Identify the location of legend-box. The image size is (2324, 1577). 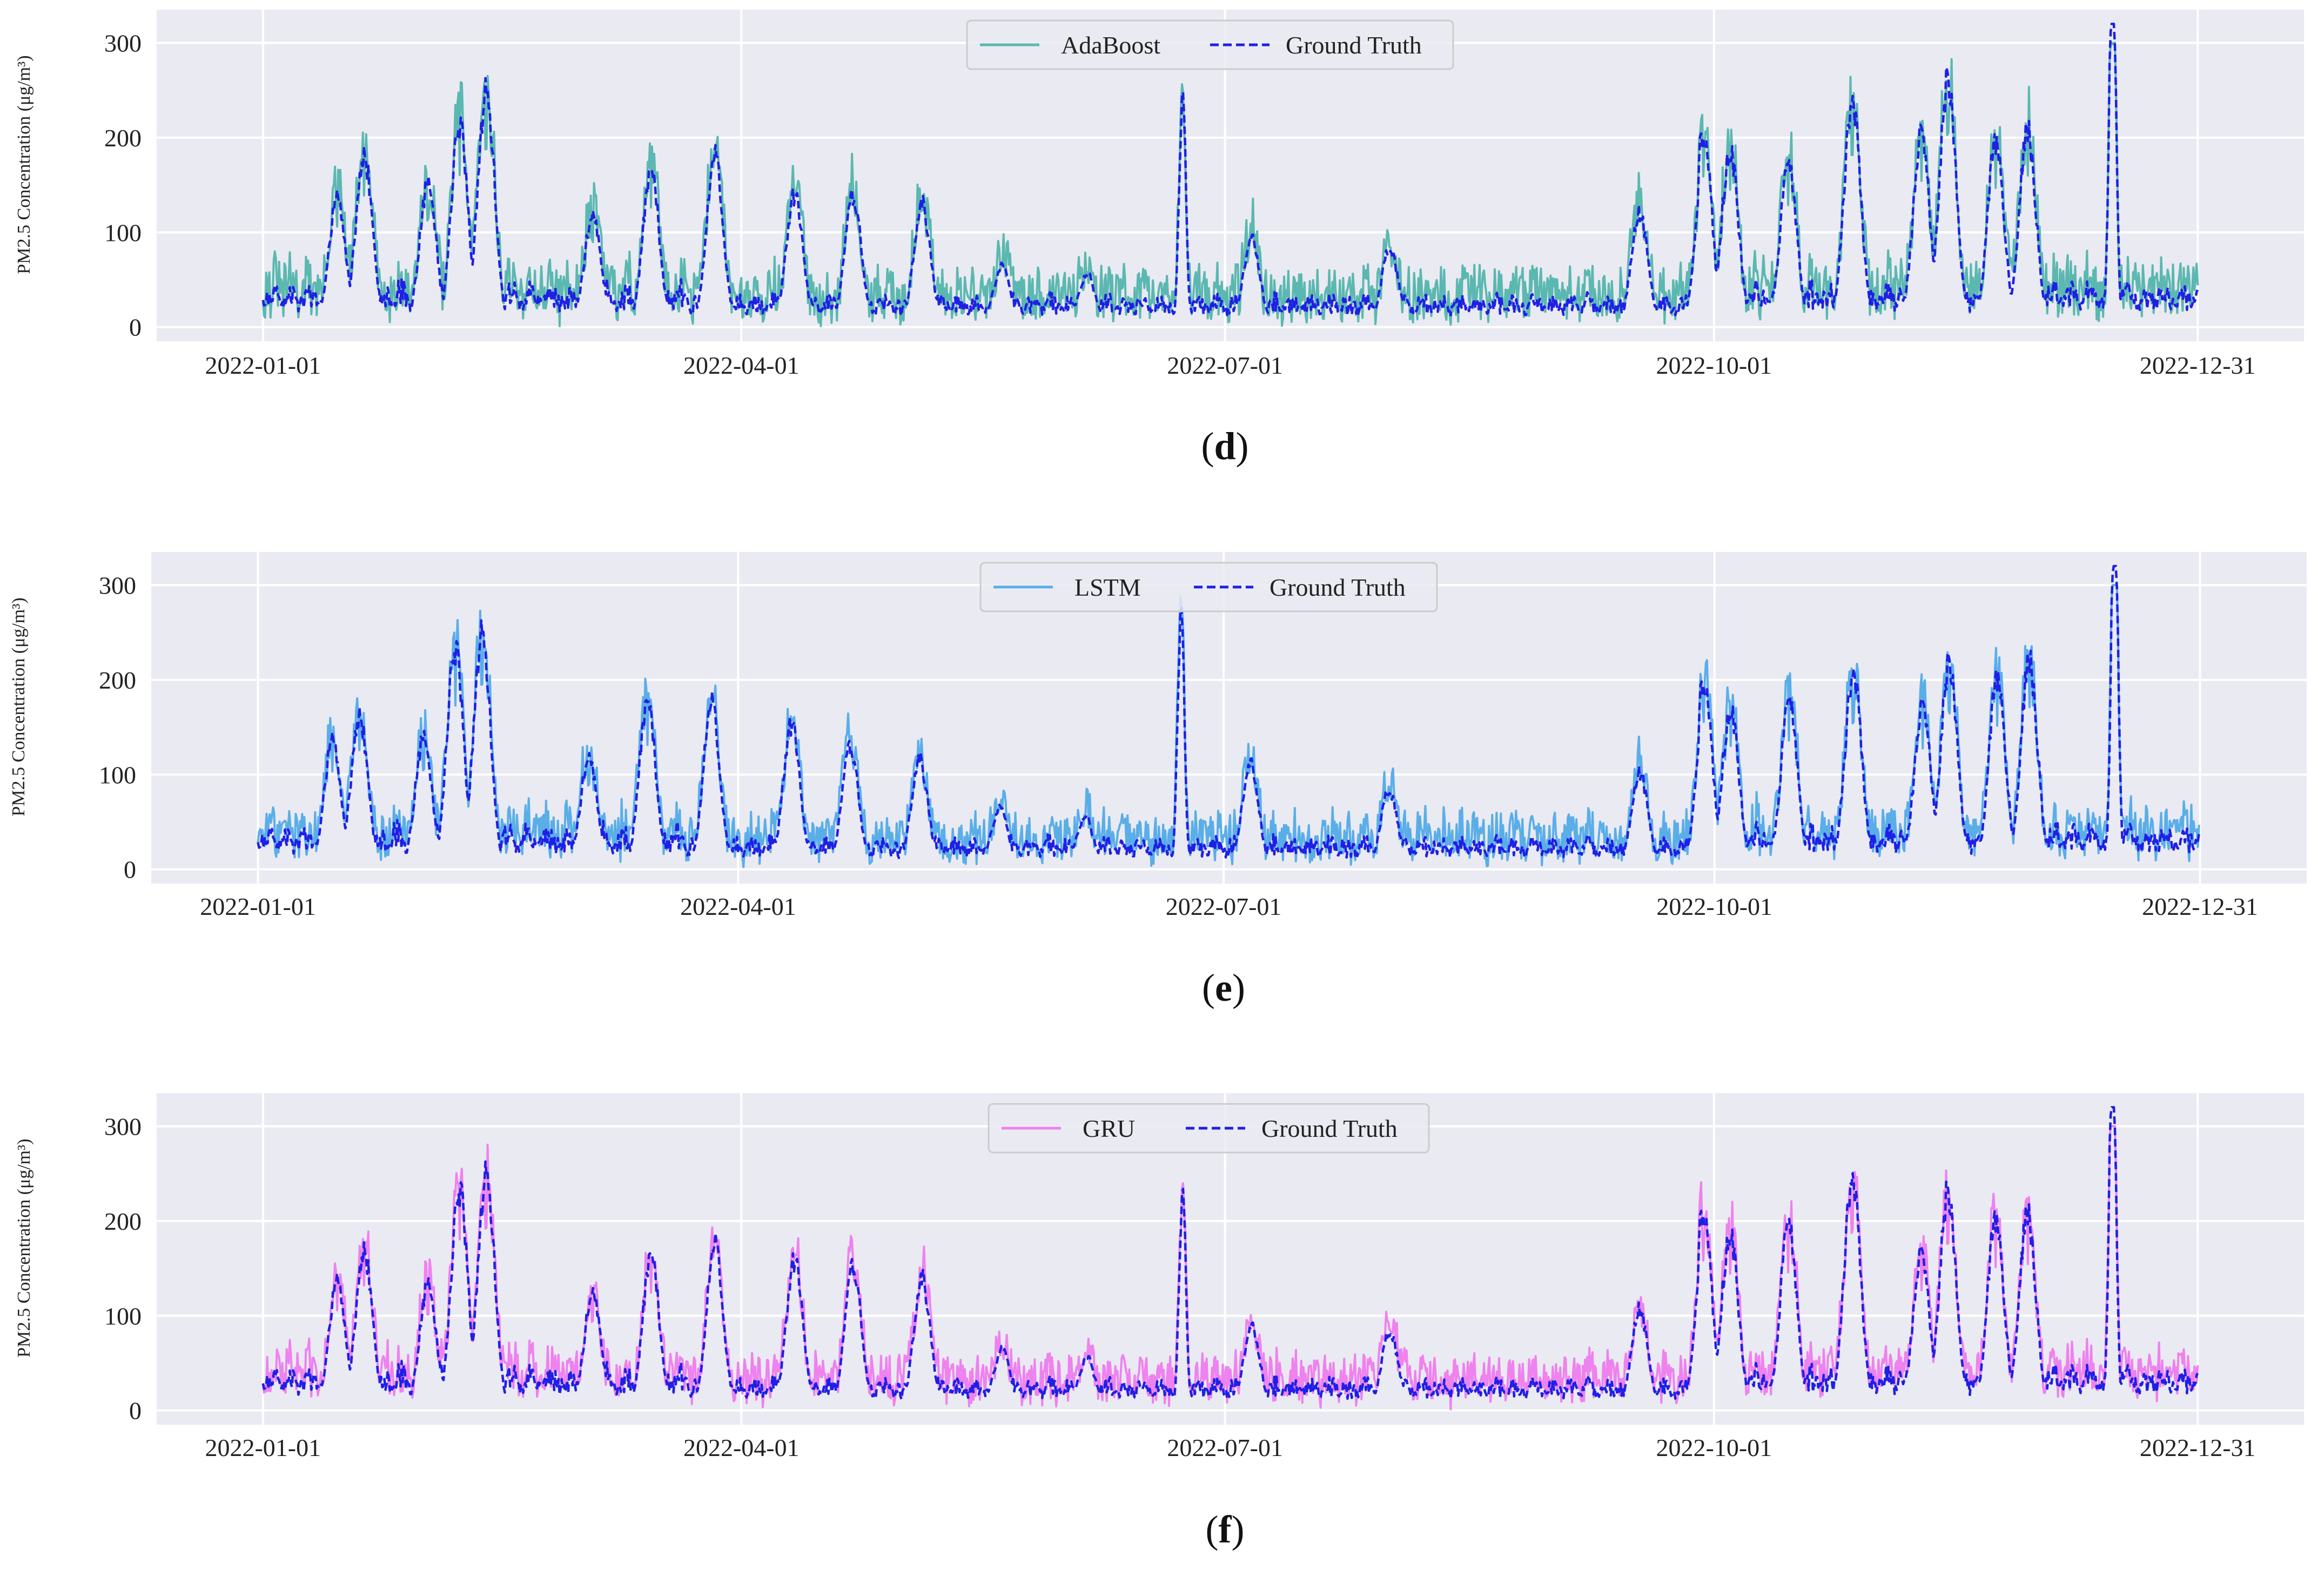
(1209, 1128).